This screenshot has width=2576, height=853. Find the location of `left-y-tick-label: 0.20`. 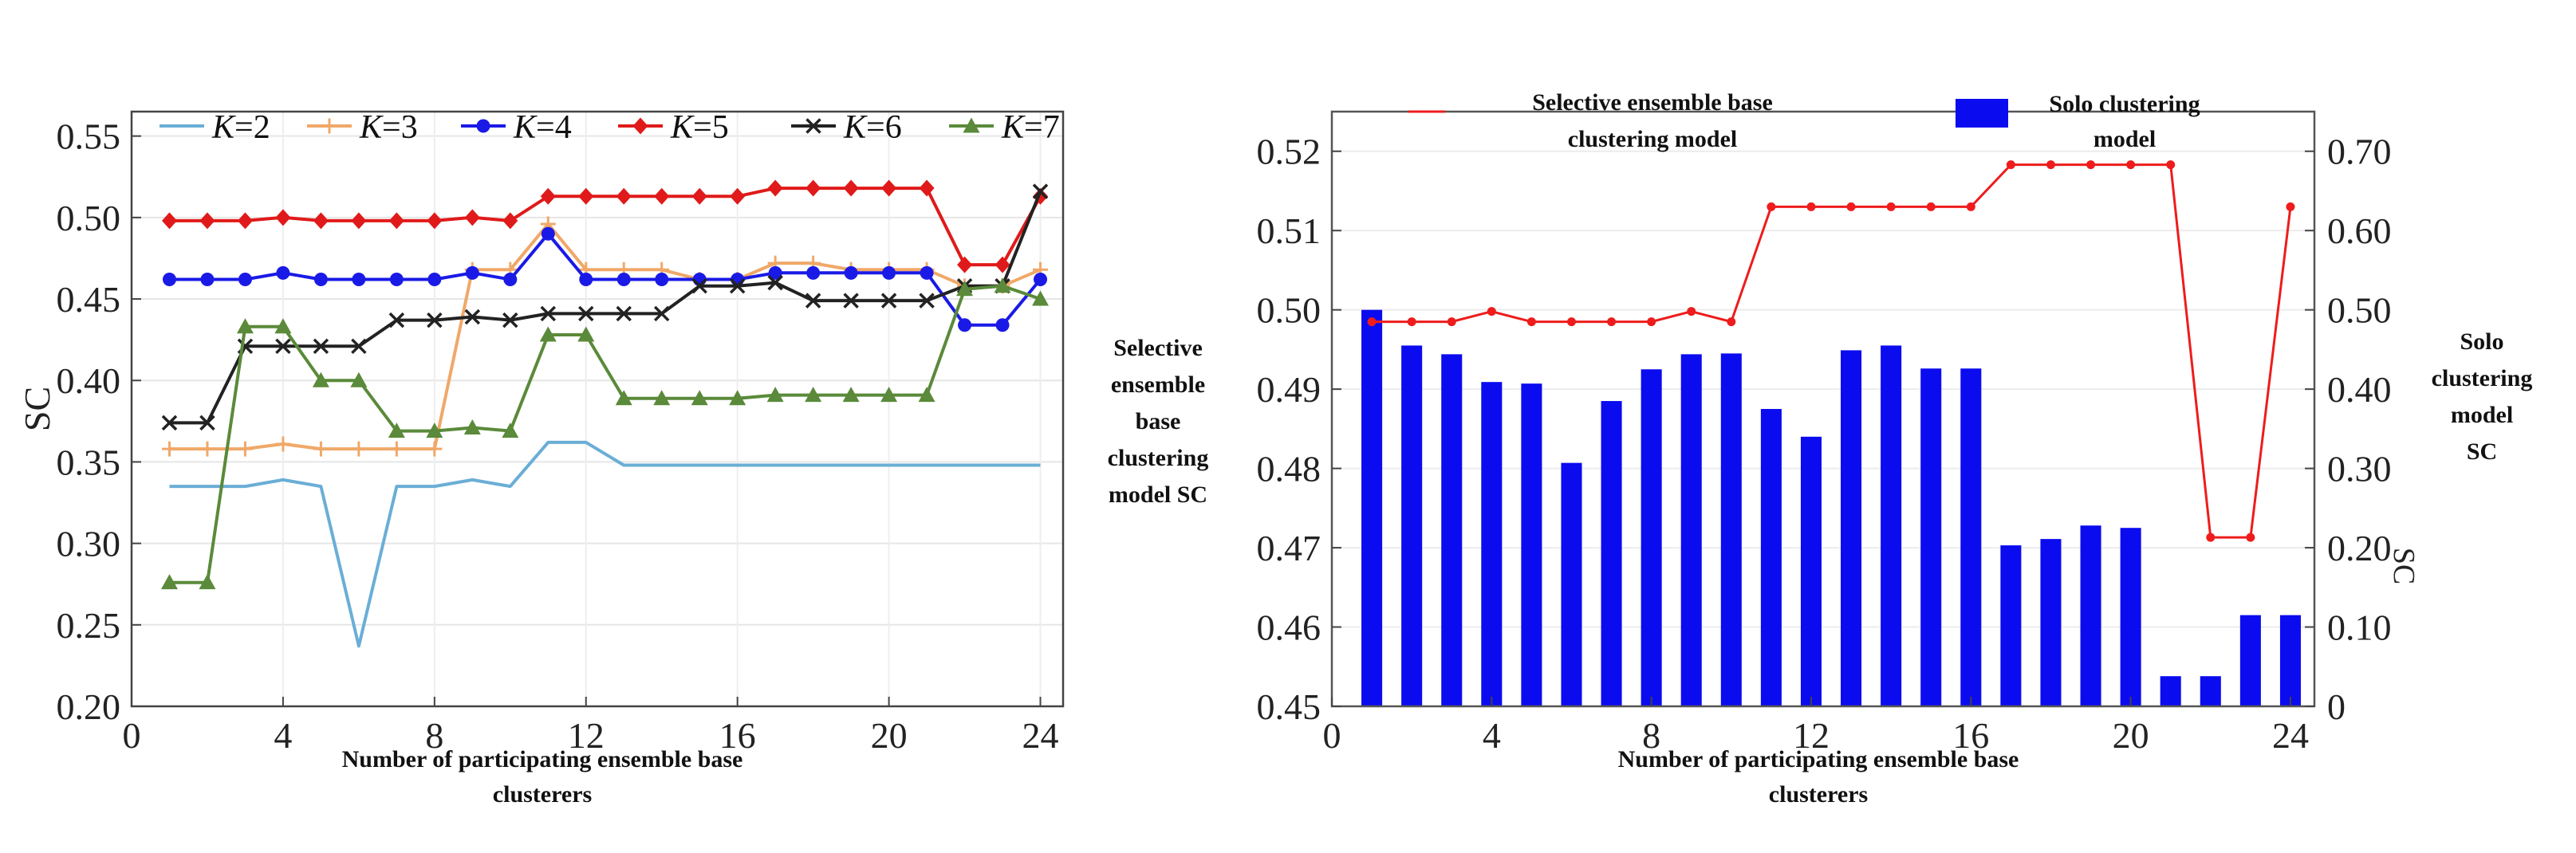

left-y-tick-label: 0.20 is located at coordinates (89, 706).